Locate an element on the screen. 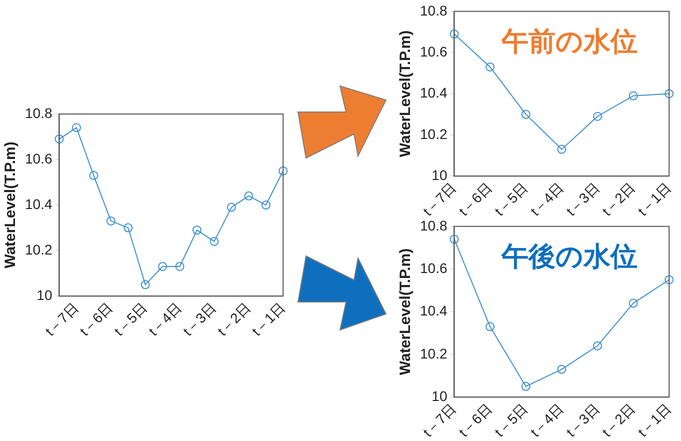 The width and height of the screenshot is (681, 441). text: 午前の水位 is located at coordinates (569, 42).